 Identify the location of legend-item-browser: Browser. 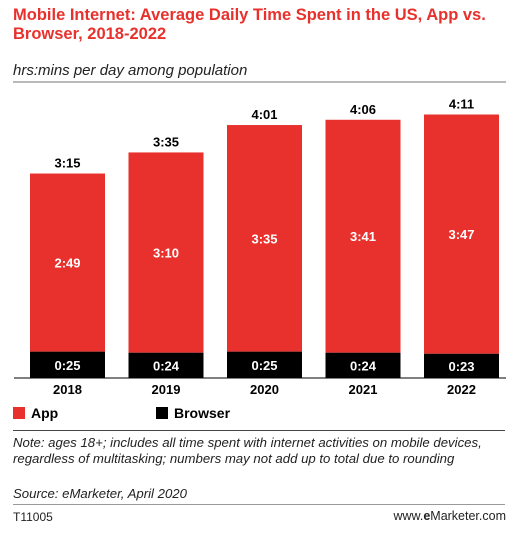
(193, 413).